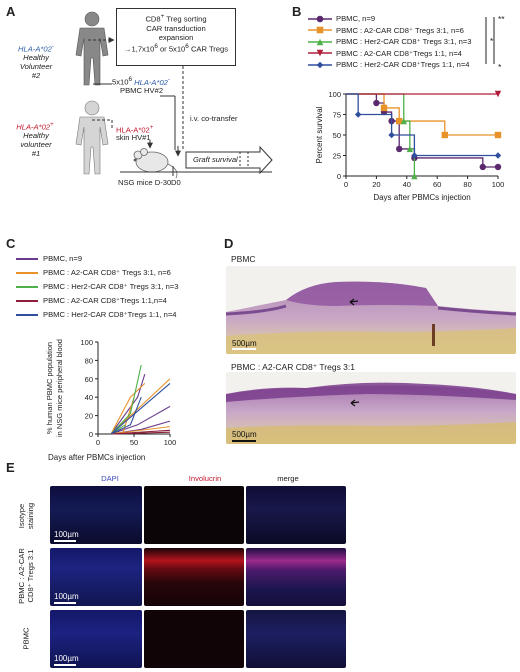 The width and height of the screenshot is (520, 672). Describe the element at coordinates (96, 639) in the screenshot. I see `image-pbmc-dapi` at that location.